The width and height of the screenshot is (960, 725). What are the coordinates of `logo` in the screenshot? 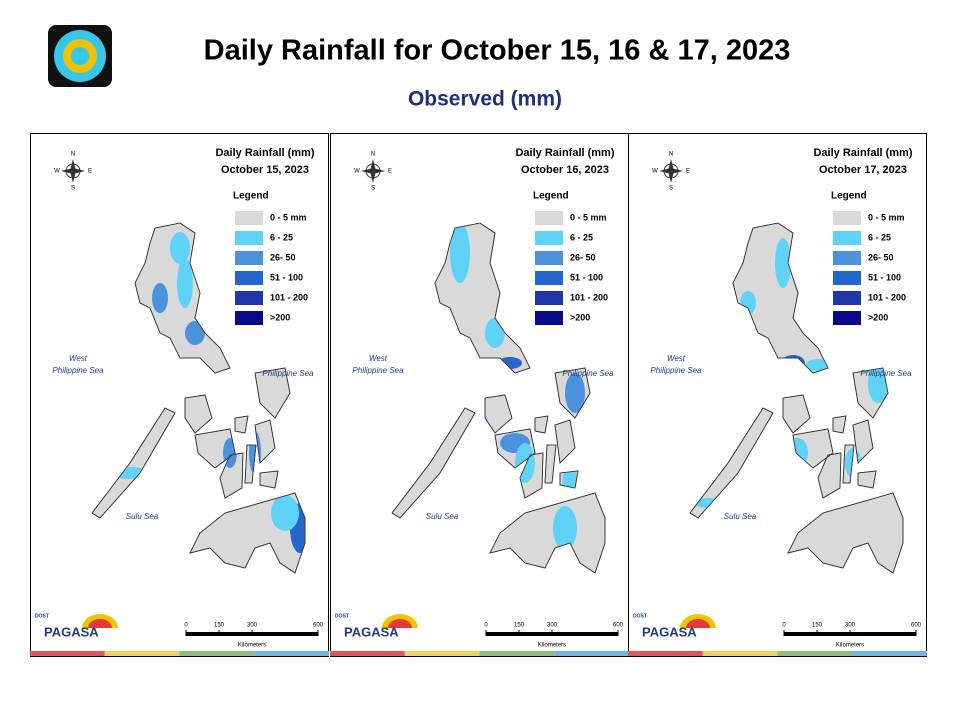 It's located at (80, 56).